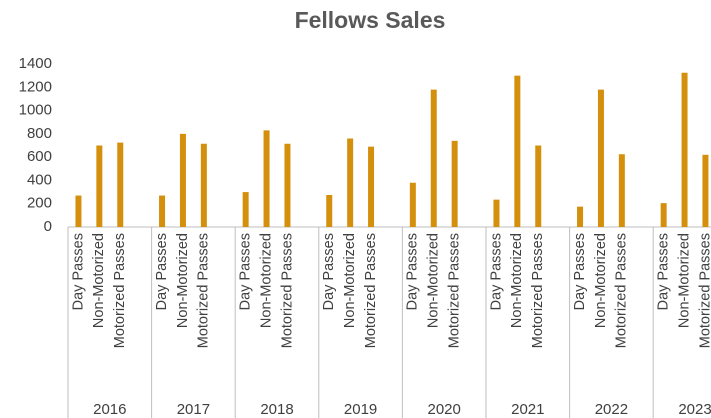 The image size is (711, 418). I want to click on group-label: 2022, so click(611, 409).